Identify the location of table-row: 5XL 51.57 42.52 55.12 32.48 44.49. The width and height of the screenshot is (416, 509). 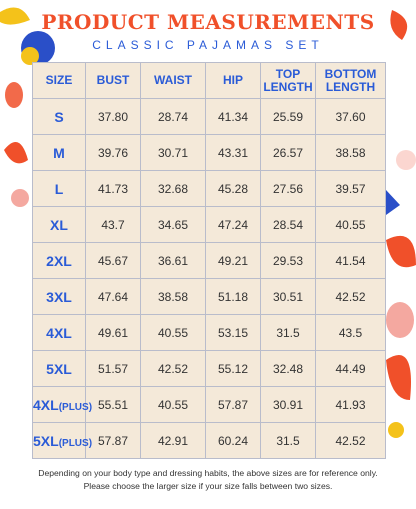
(209, 368).